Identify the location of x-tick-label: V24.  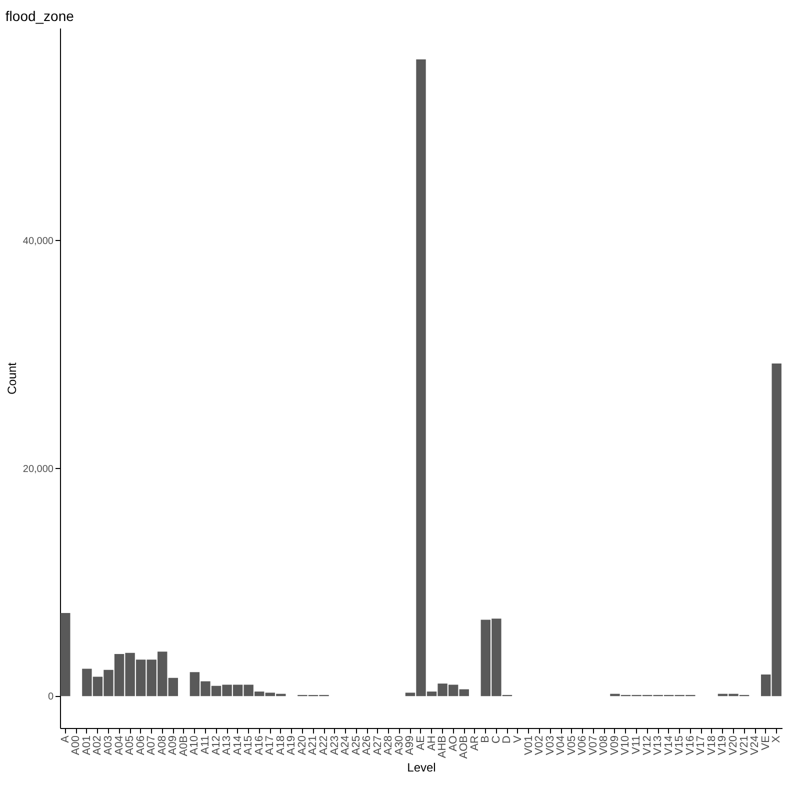
(755, 746).